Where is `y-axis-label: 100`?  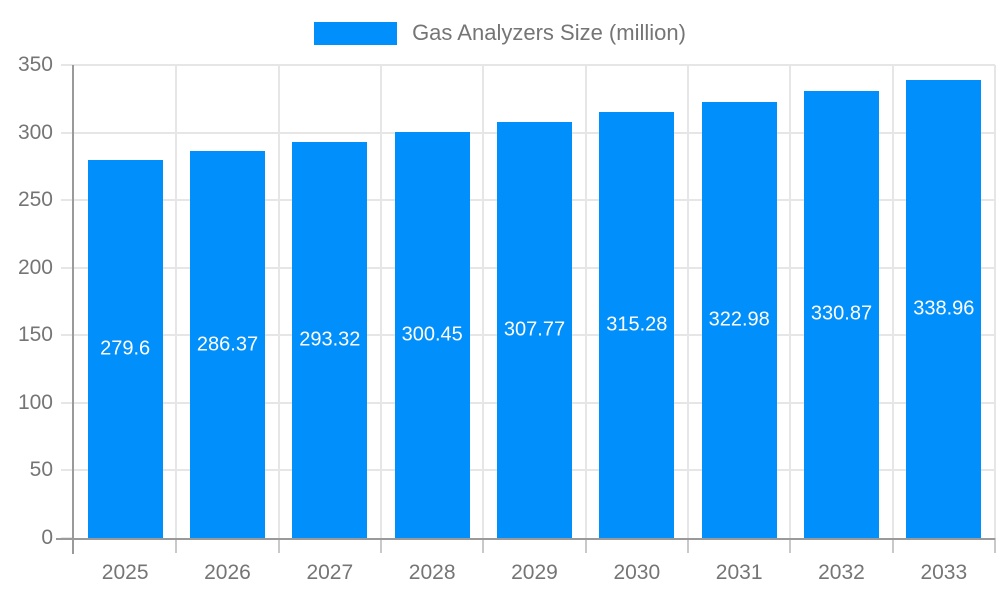 y-axis-label: 100 is located at coordinates (35, 402).